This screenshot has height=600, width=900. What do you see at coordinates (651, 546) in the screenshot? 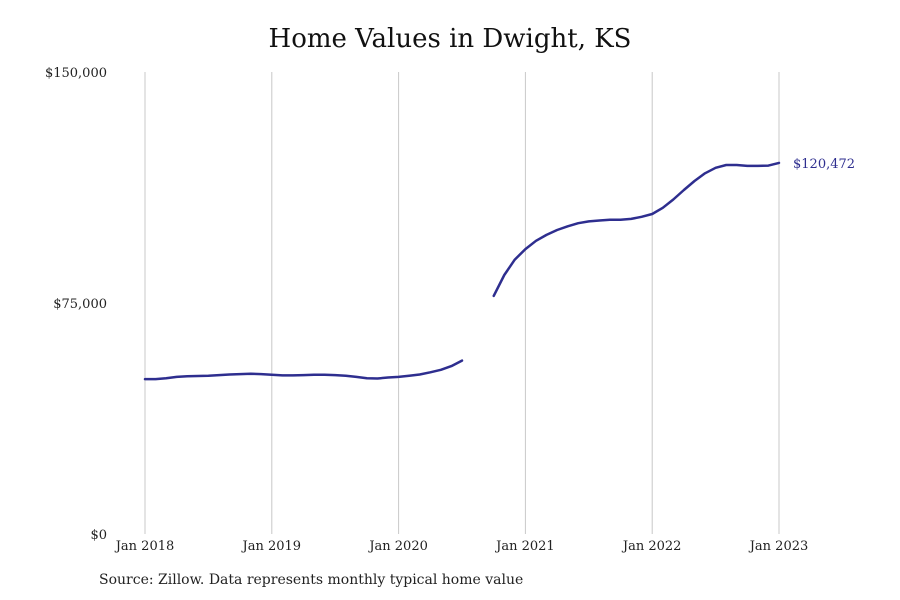
I see `x-tick-label: Jan 2022` at bounding box center [651, 546].